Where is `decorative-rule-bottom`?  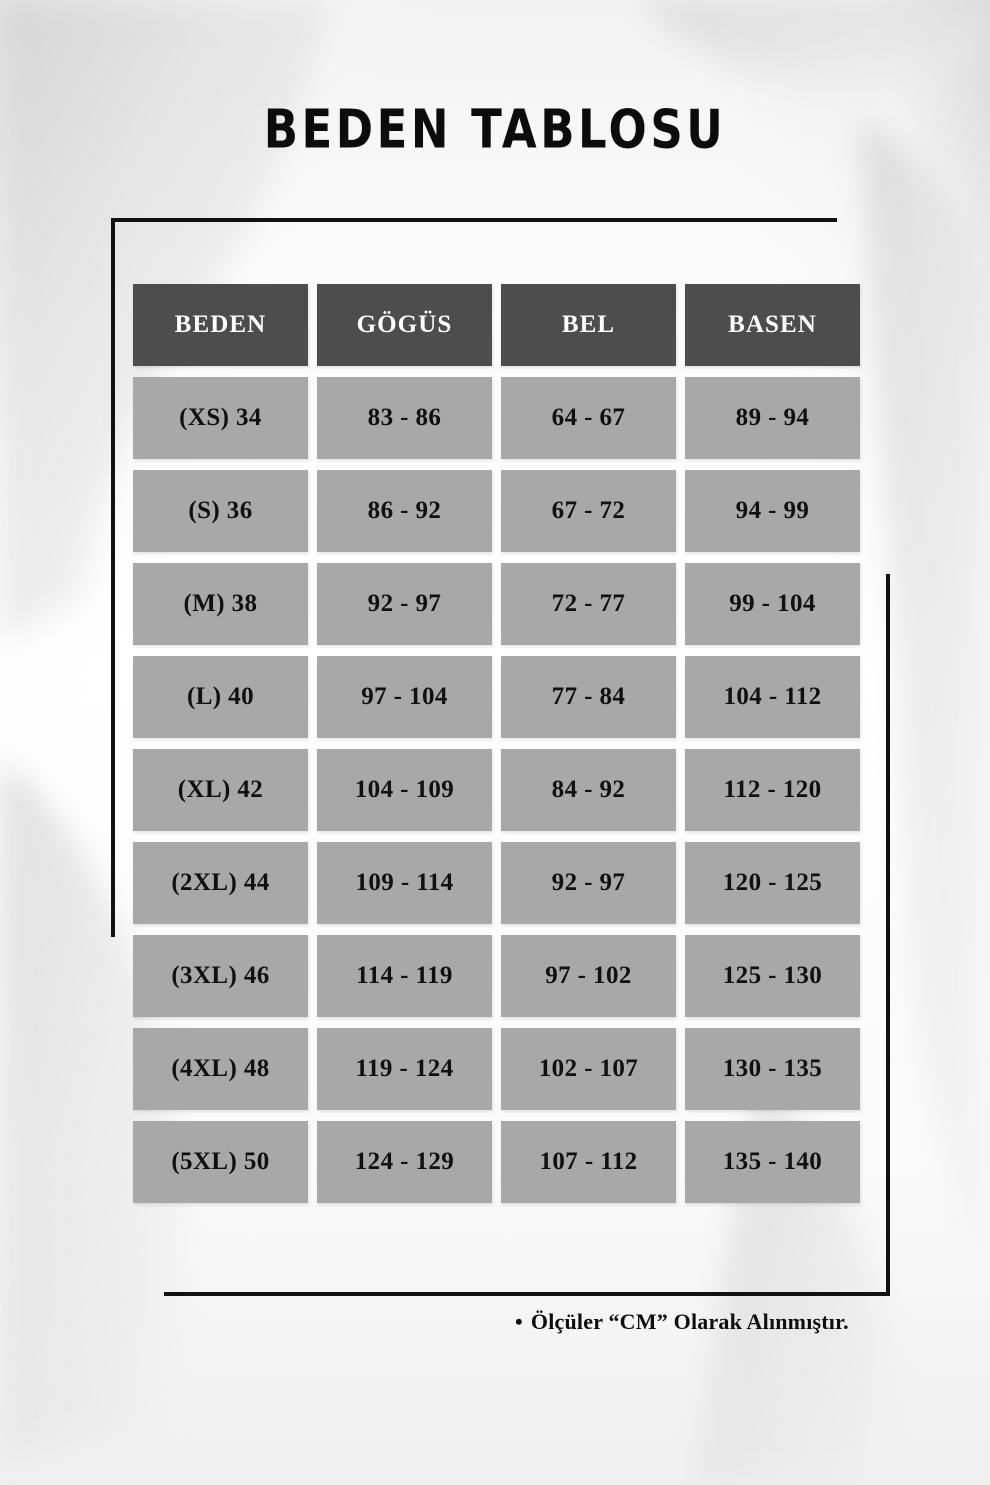
decorative-rule-bottom is located at coordinates (527, 1294).